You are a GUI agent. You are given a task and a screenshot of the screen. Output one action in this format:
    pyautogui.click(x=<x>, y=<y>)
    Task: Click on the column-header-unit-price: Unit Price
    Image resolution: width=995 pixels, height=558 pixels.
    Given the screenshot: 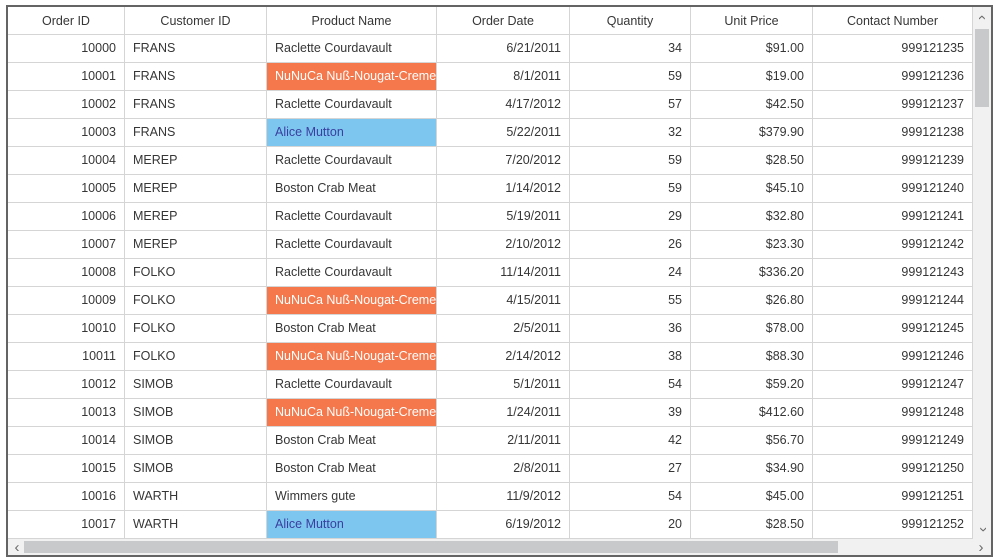 What is the action you would take?
    pyautogui.click(x=752, y=21)
    